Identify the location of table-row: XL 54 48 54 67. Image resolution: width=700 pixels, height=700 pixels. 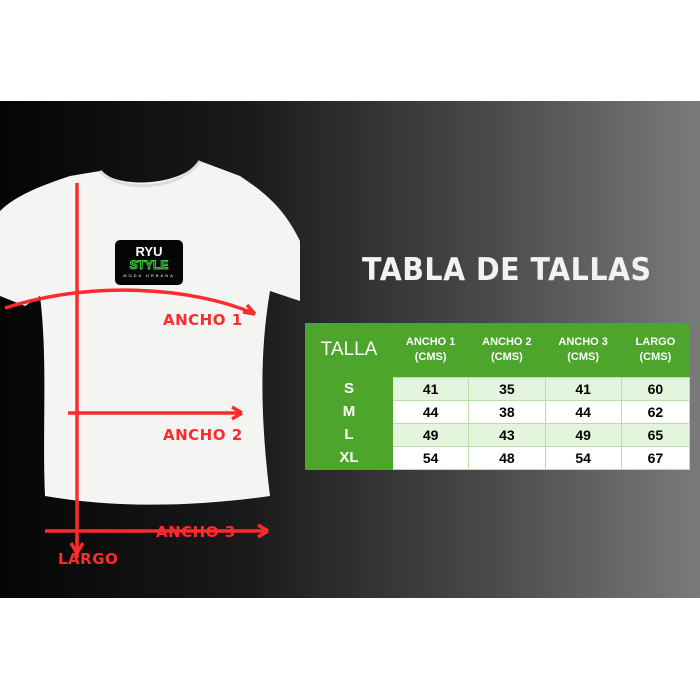
(498, 457).